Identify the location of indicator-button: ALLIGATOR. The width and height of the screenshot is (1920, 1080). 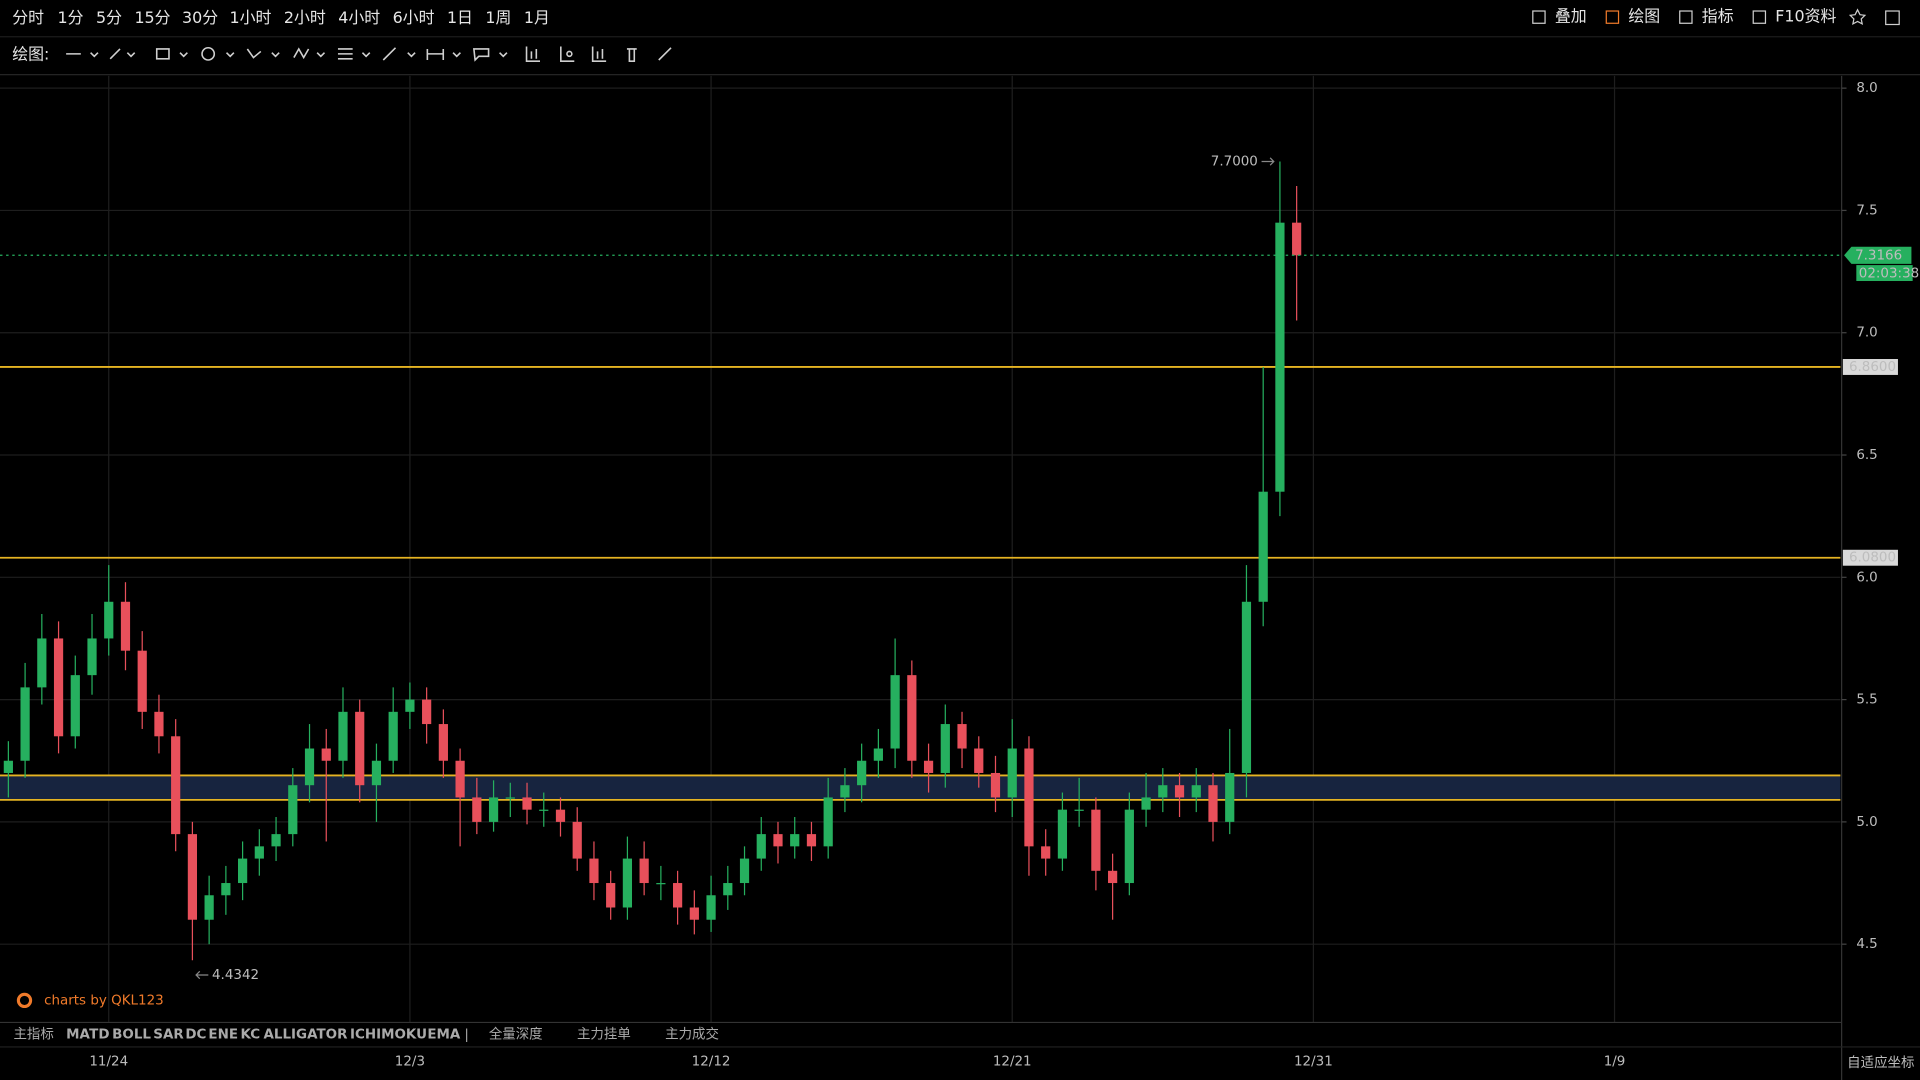
(306, 1035).